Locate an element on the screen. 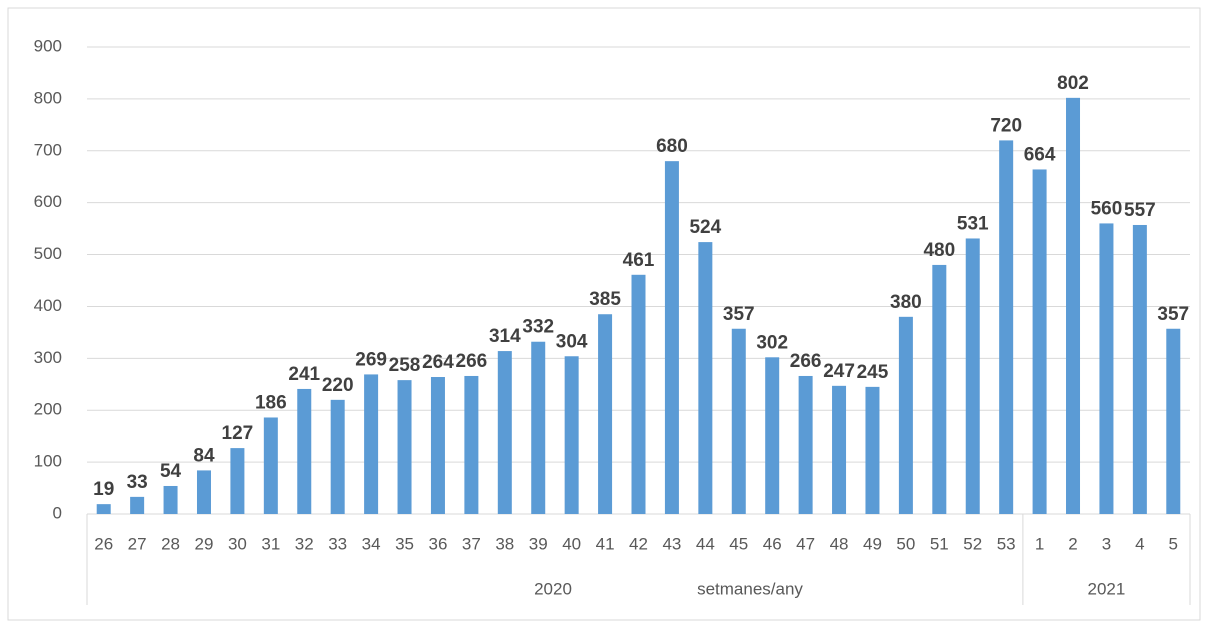 This screenshot has width=1209, height=628. x-tick-label: 30 is located at coordinates (237, 543).